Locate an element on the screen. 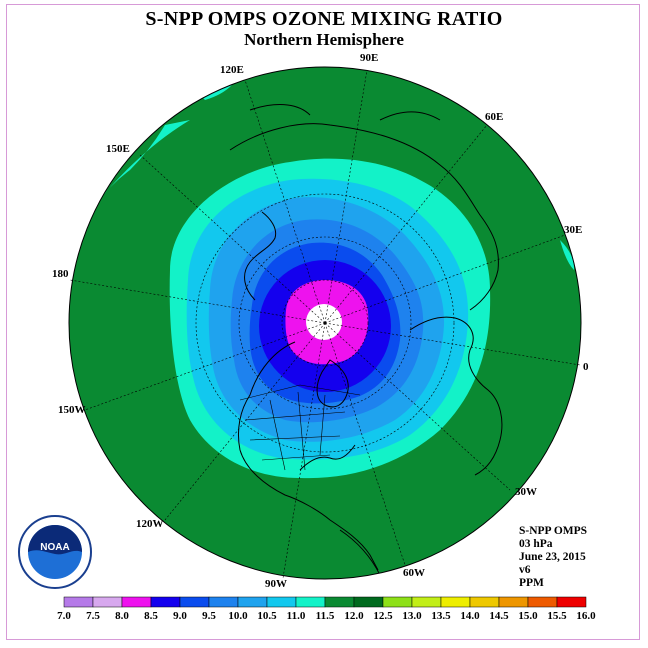  lon-label-0: 0 is located at coordinates (586, 367).